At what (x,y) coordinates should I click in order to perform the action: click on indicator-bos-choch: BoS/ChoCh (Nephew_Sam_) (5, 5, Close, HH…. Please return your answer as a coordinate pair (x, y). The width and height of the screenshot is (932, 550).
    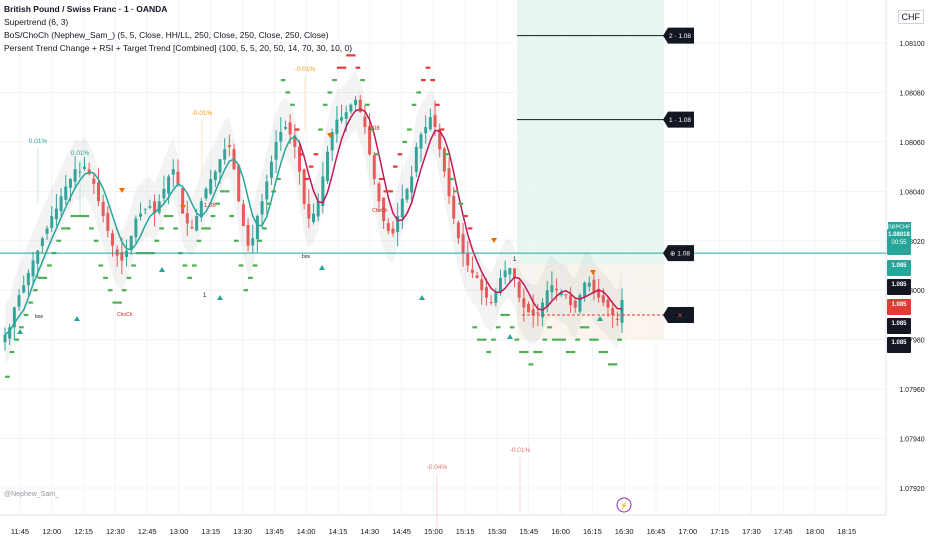
    Looking at the image, I should click on (166, 35).